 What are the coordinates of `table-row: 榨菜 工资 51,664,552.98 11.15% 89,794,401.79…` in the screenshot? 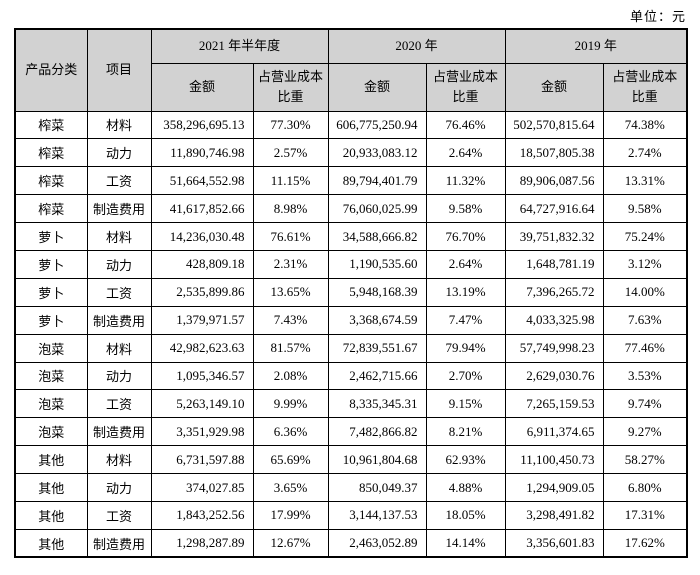 It's located at (351, 181).